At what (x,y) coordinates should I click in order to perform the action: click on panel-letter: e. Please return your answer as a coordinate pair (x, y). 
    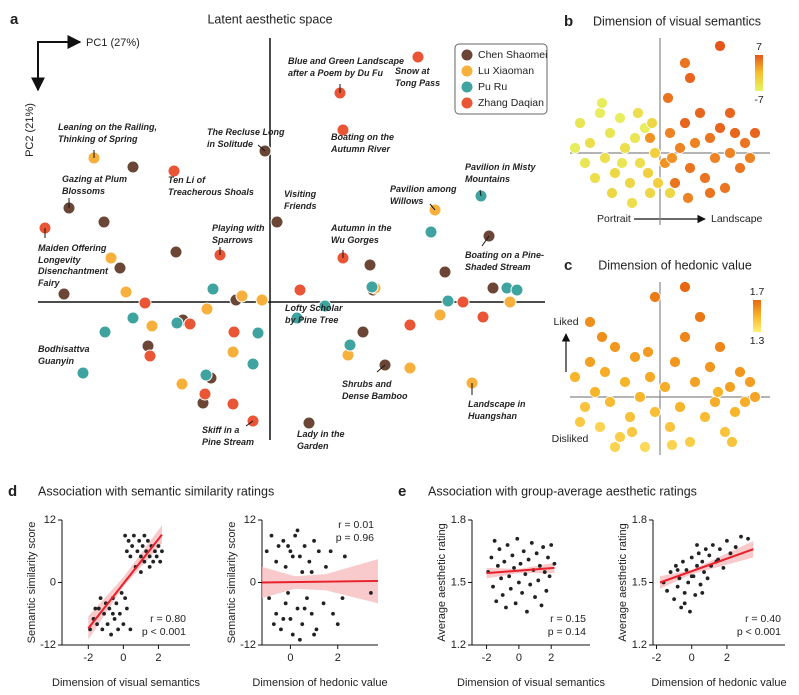
    Looking at the image, I should click on (402, 491).